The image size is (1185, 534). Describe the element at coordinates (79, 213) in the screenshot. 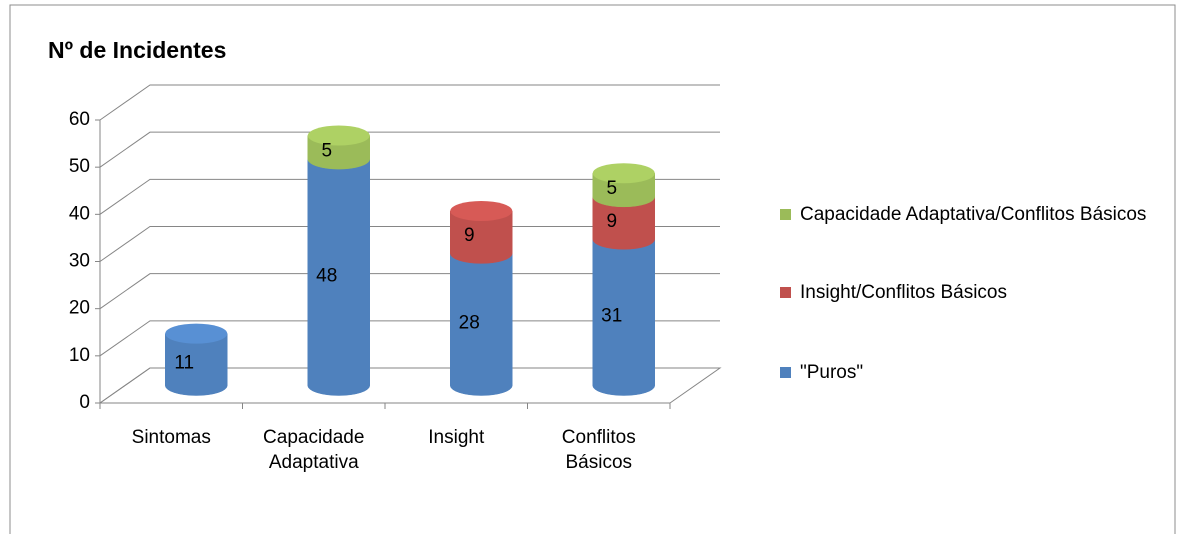

I see `y-tick-label: 40` at that location.